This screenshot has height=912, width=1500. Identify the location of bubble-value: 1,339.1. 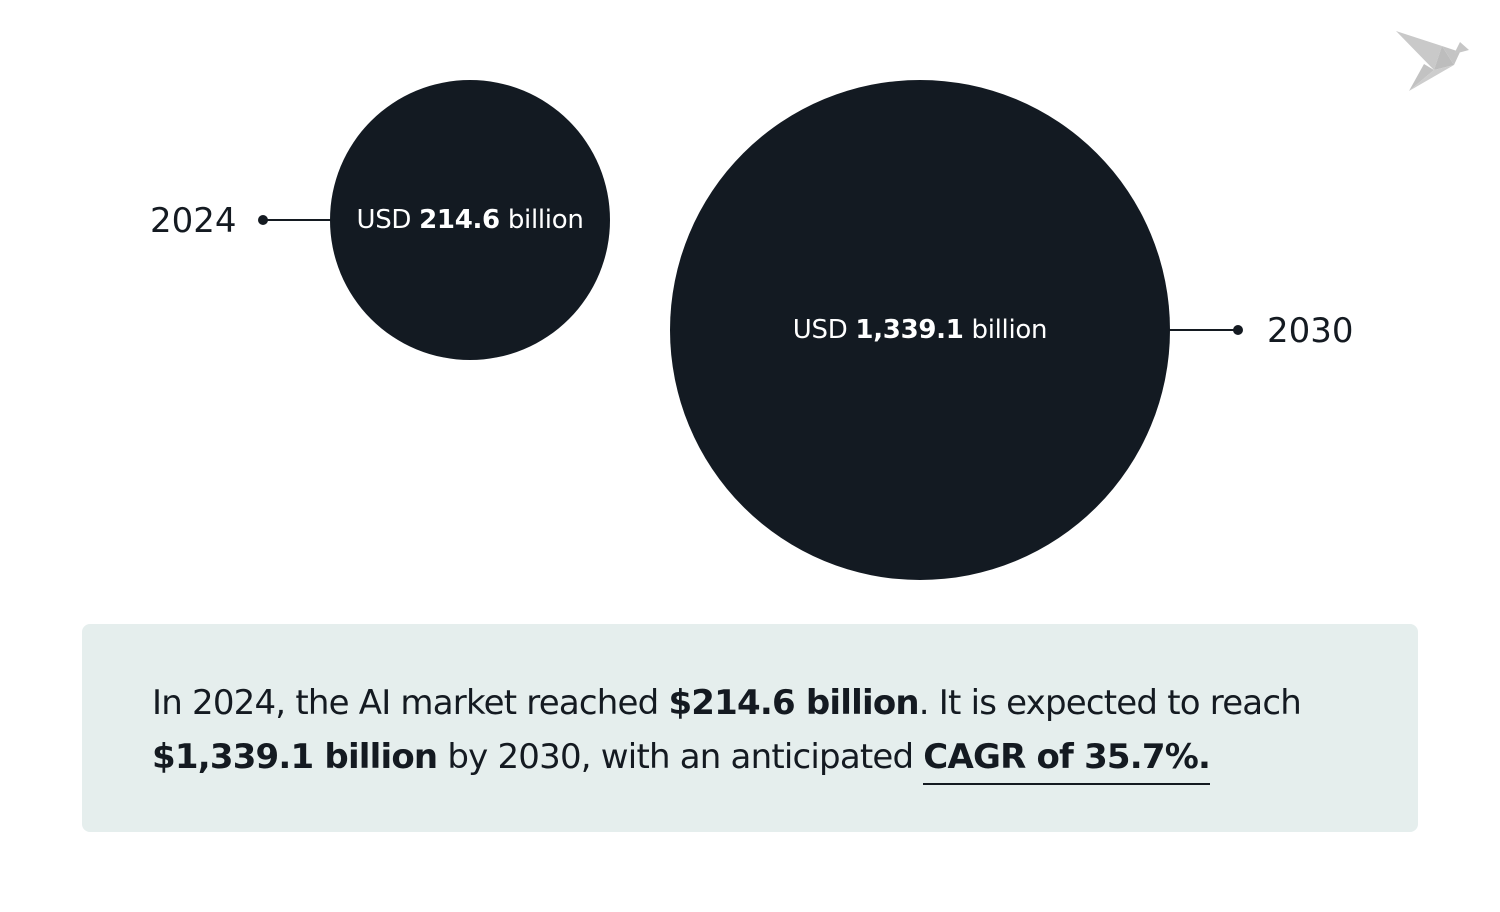
(909, 330).